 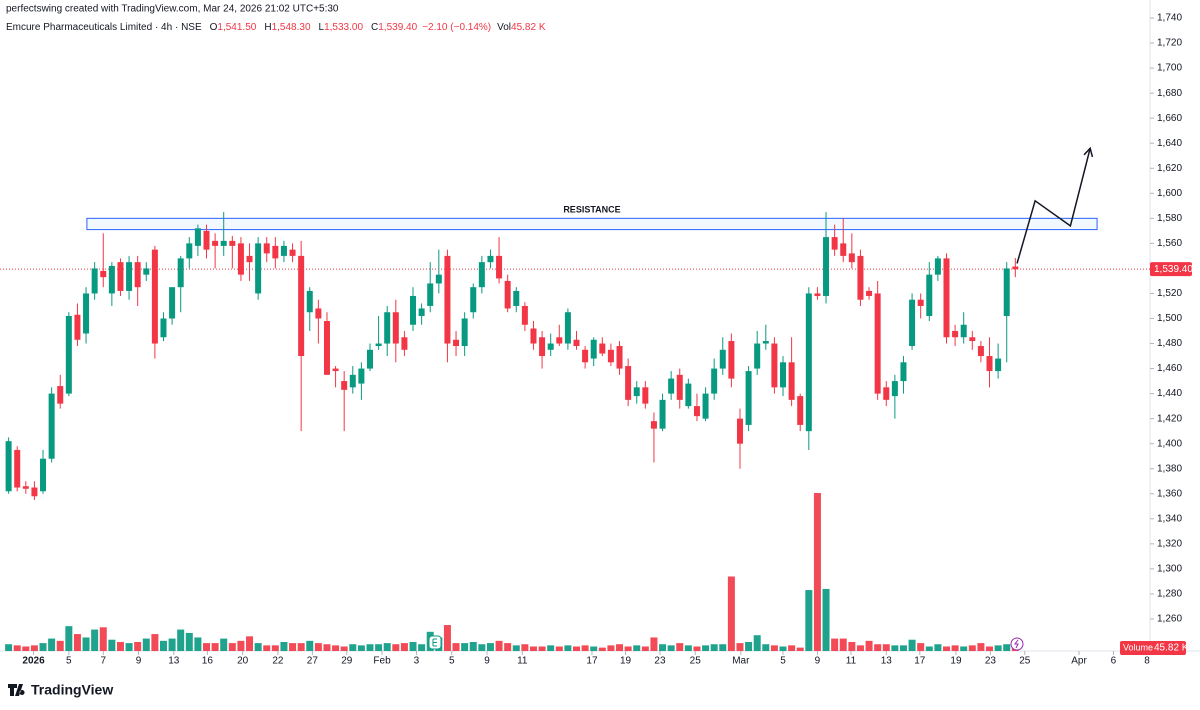 I want to click on x-tick-label: 2026, so click(x=33, y=661).